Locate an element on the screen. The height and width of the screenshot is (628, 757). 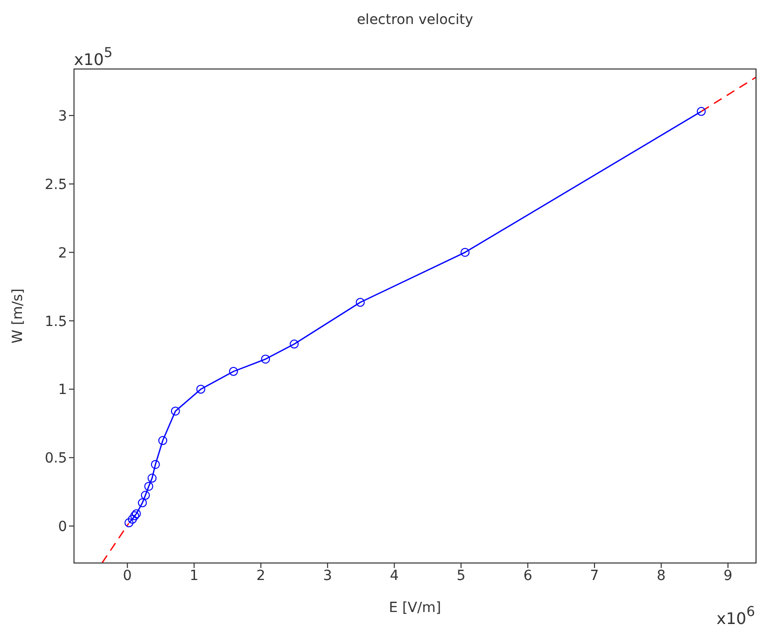
y-tick-label: 2 is located at coordinates (62, 253).